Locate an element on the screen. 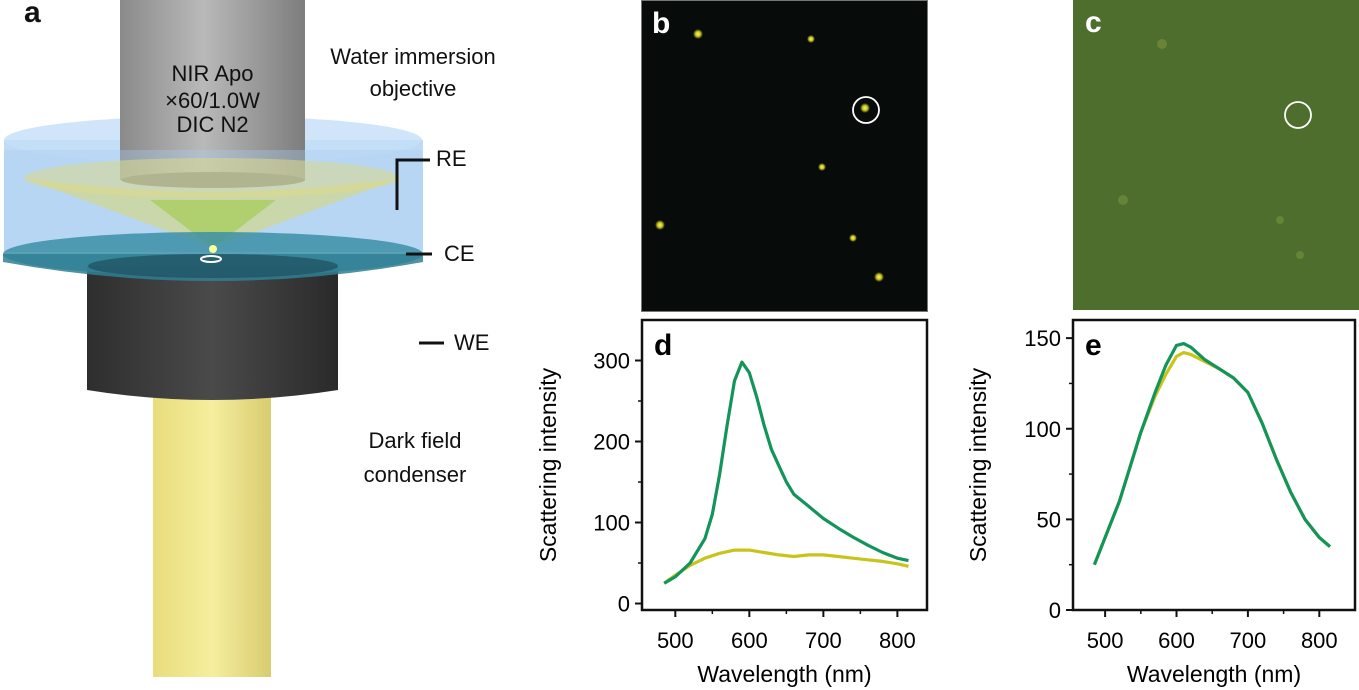 Image resolution: width=1359 pixels, height=690 pixels. dark-field-image-c: c is located at coordinates (1216, 155).